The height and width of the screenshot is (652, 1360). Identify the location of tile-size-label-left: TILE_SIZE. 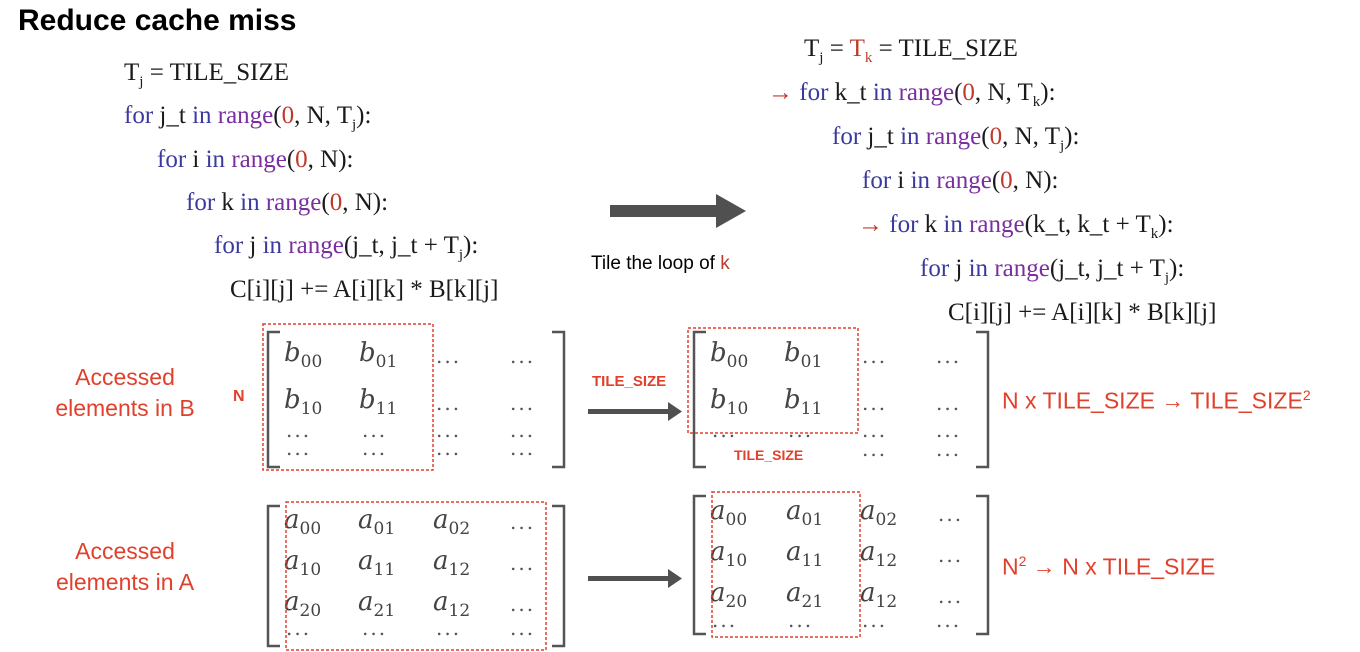
(629, 381).